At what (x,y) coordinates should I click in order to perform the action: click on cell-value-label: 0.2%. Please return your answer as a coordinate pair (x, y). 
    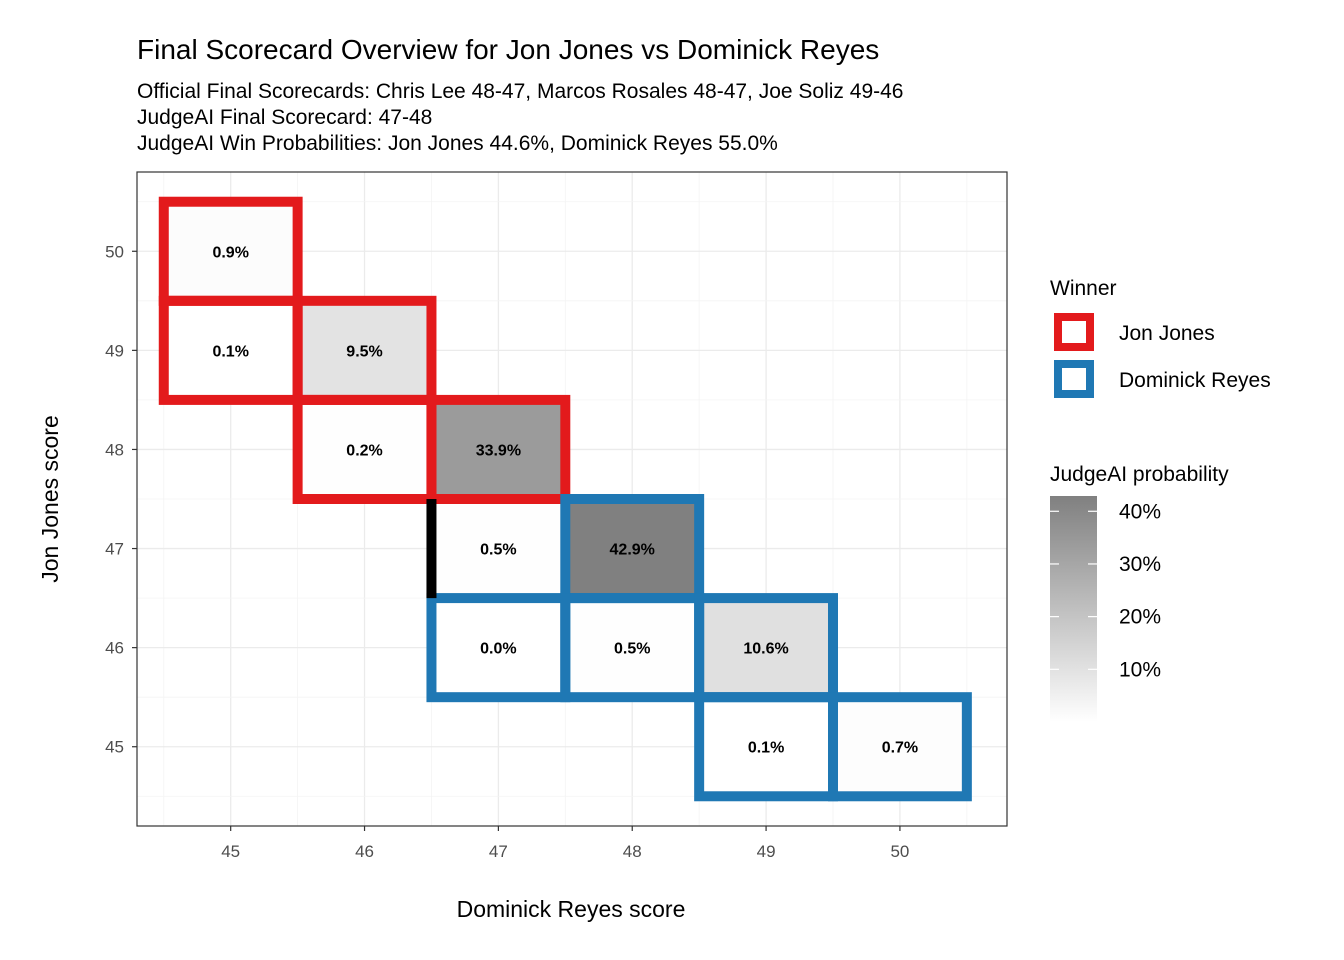
    Looking at the image, I should click on (364, 450).